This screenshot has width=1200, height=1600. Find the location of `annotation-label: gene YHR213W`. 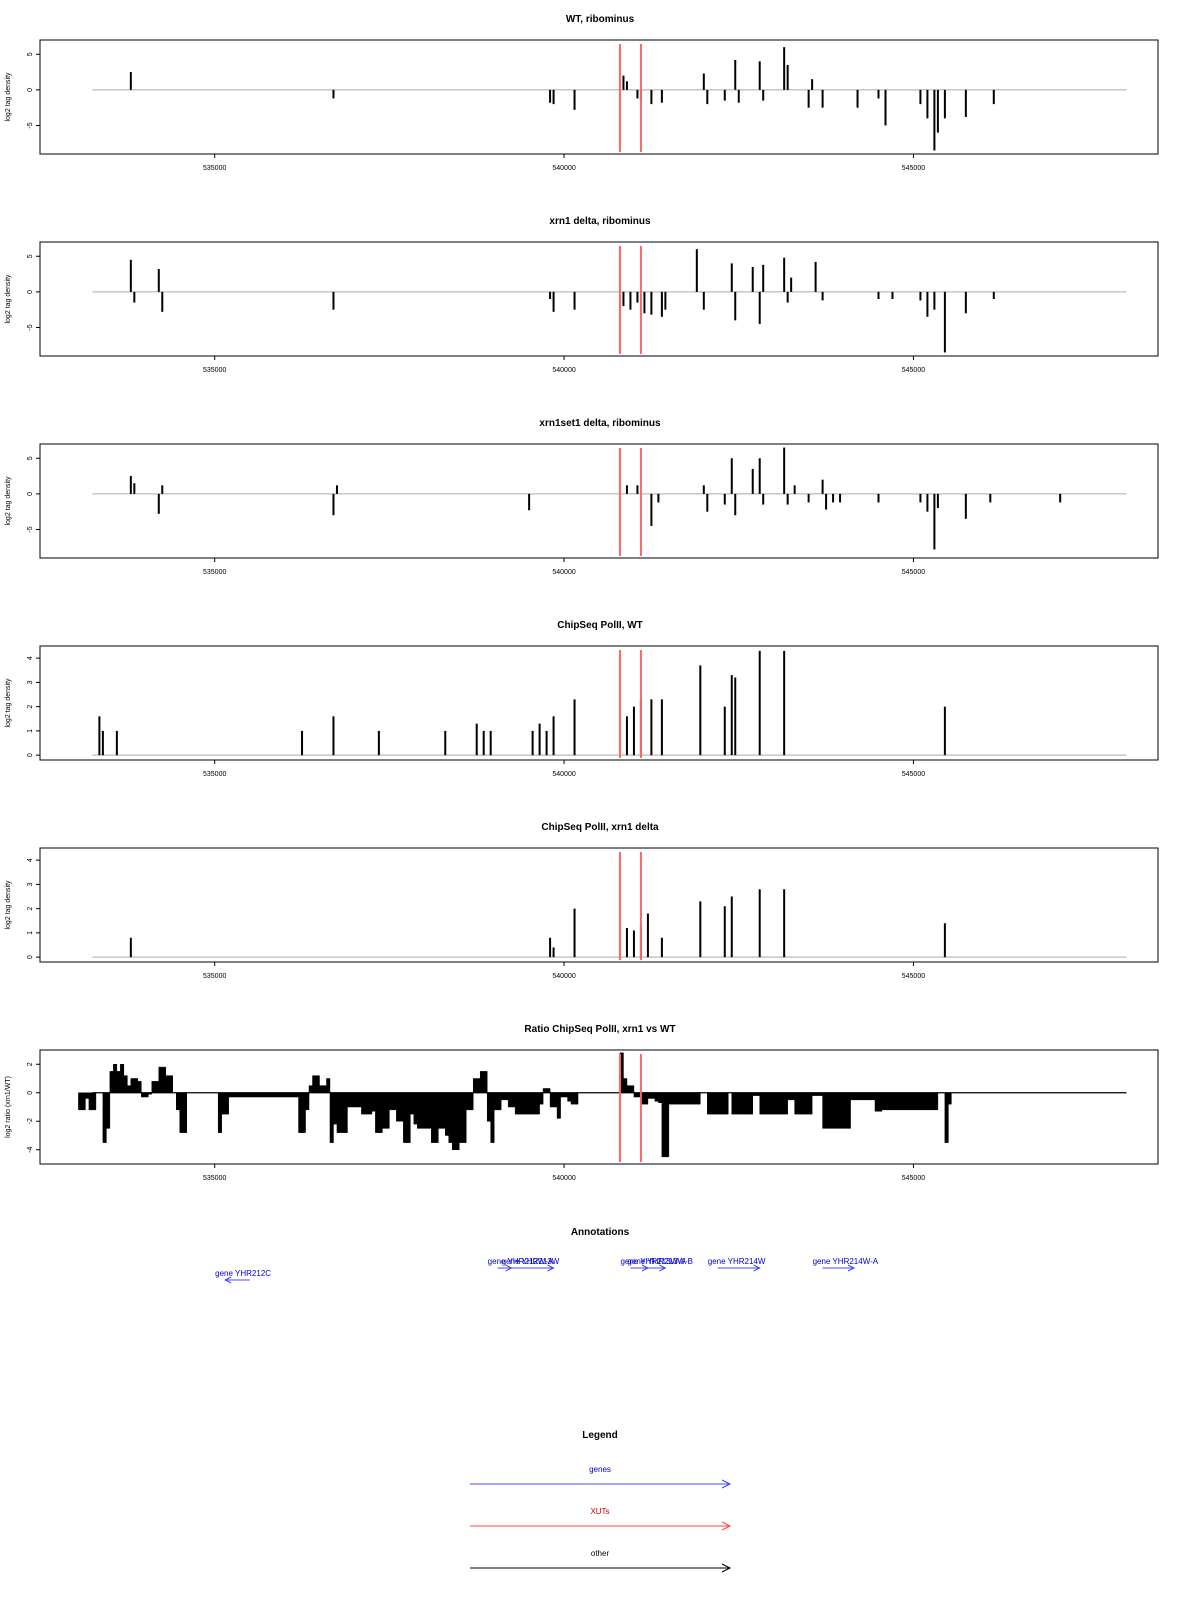

annotation-label: gene YHR213W is located at coordinates (531, 1261).